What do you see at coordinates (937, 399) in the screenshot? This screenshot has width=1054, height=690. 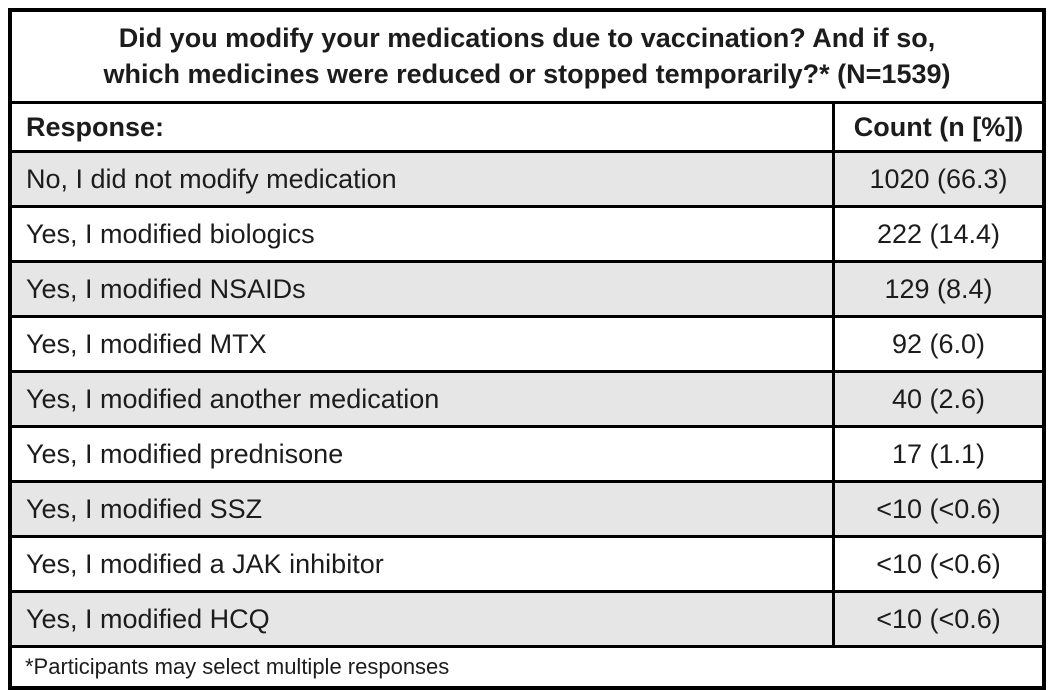 I see `count-cell: 40 (2.6)` at bounding box center [937, 399].